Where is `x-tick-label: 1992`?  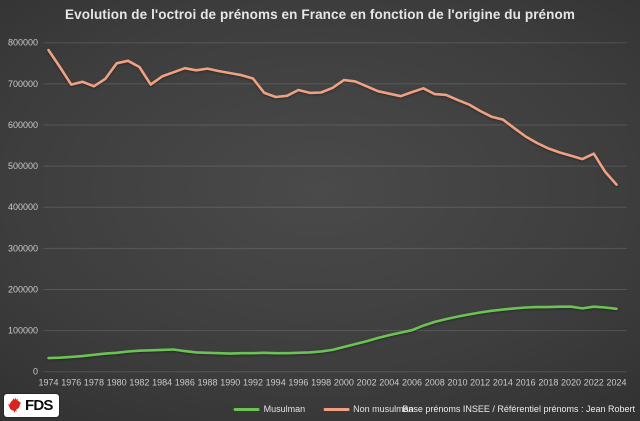
x-tick-label: 1992 is located at coordinates (253, 383).